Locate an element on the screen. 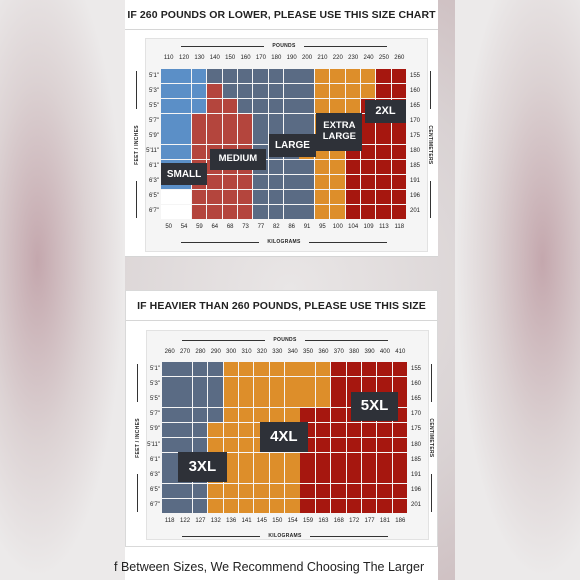 The width and height of the screenshot is (580, 580). height-feet-tick: 6'5" is located at coordinates (155, 490).